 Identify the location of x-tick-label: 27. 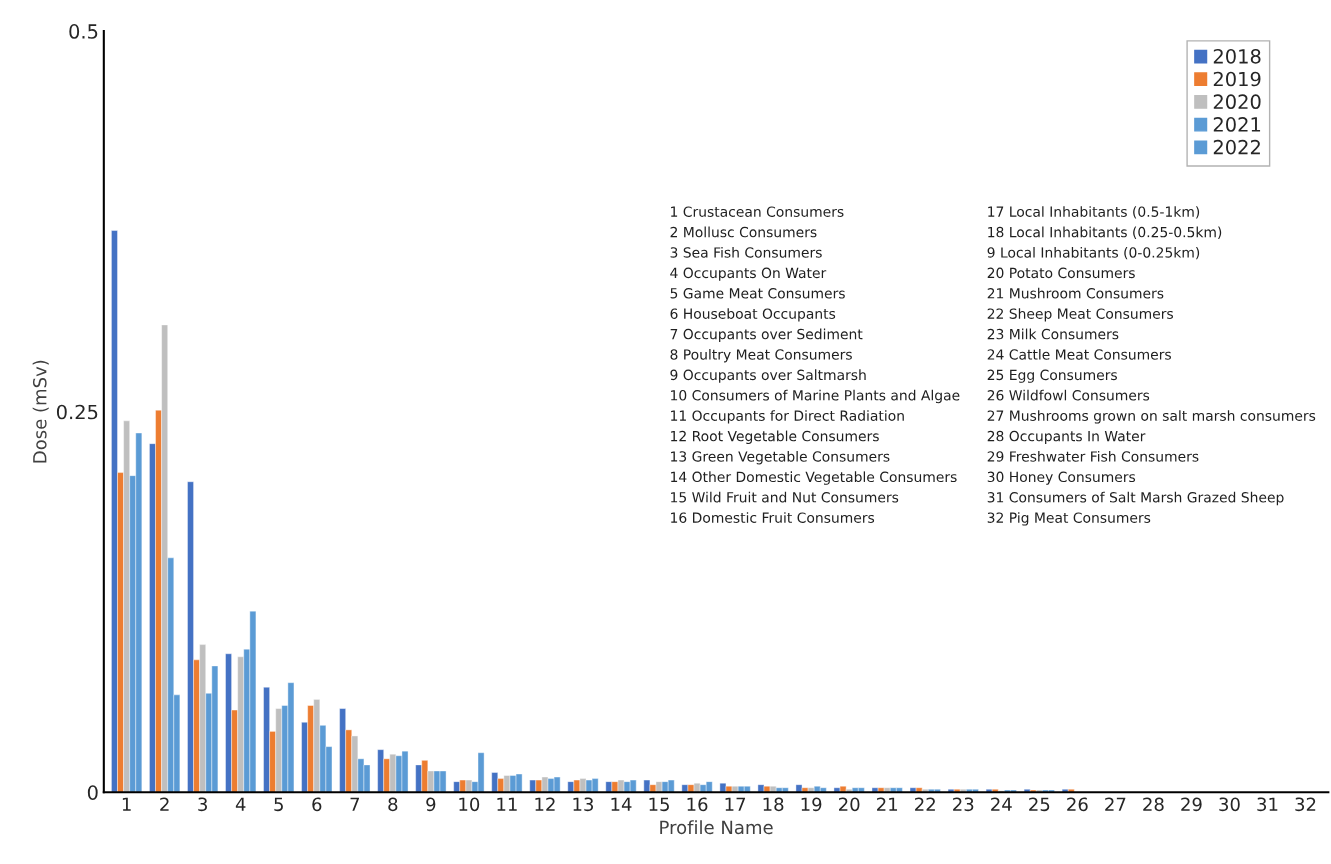
(1115, 804).